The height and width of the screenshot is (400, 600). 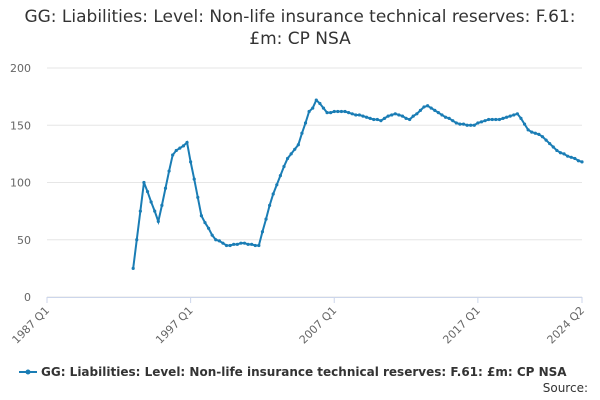 What do you see at coordinates (20, 125) in the screenshot?
I see `y-tick-label: 150` at bounding box center [20, 125].